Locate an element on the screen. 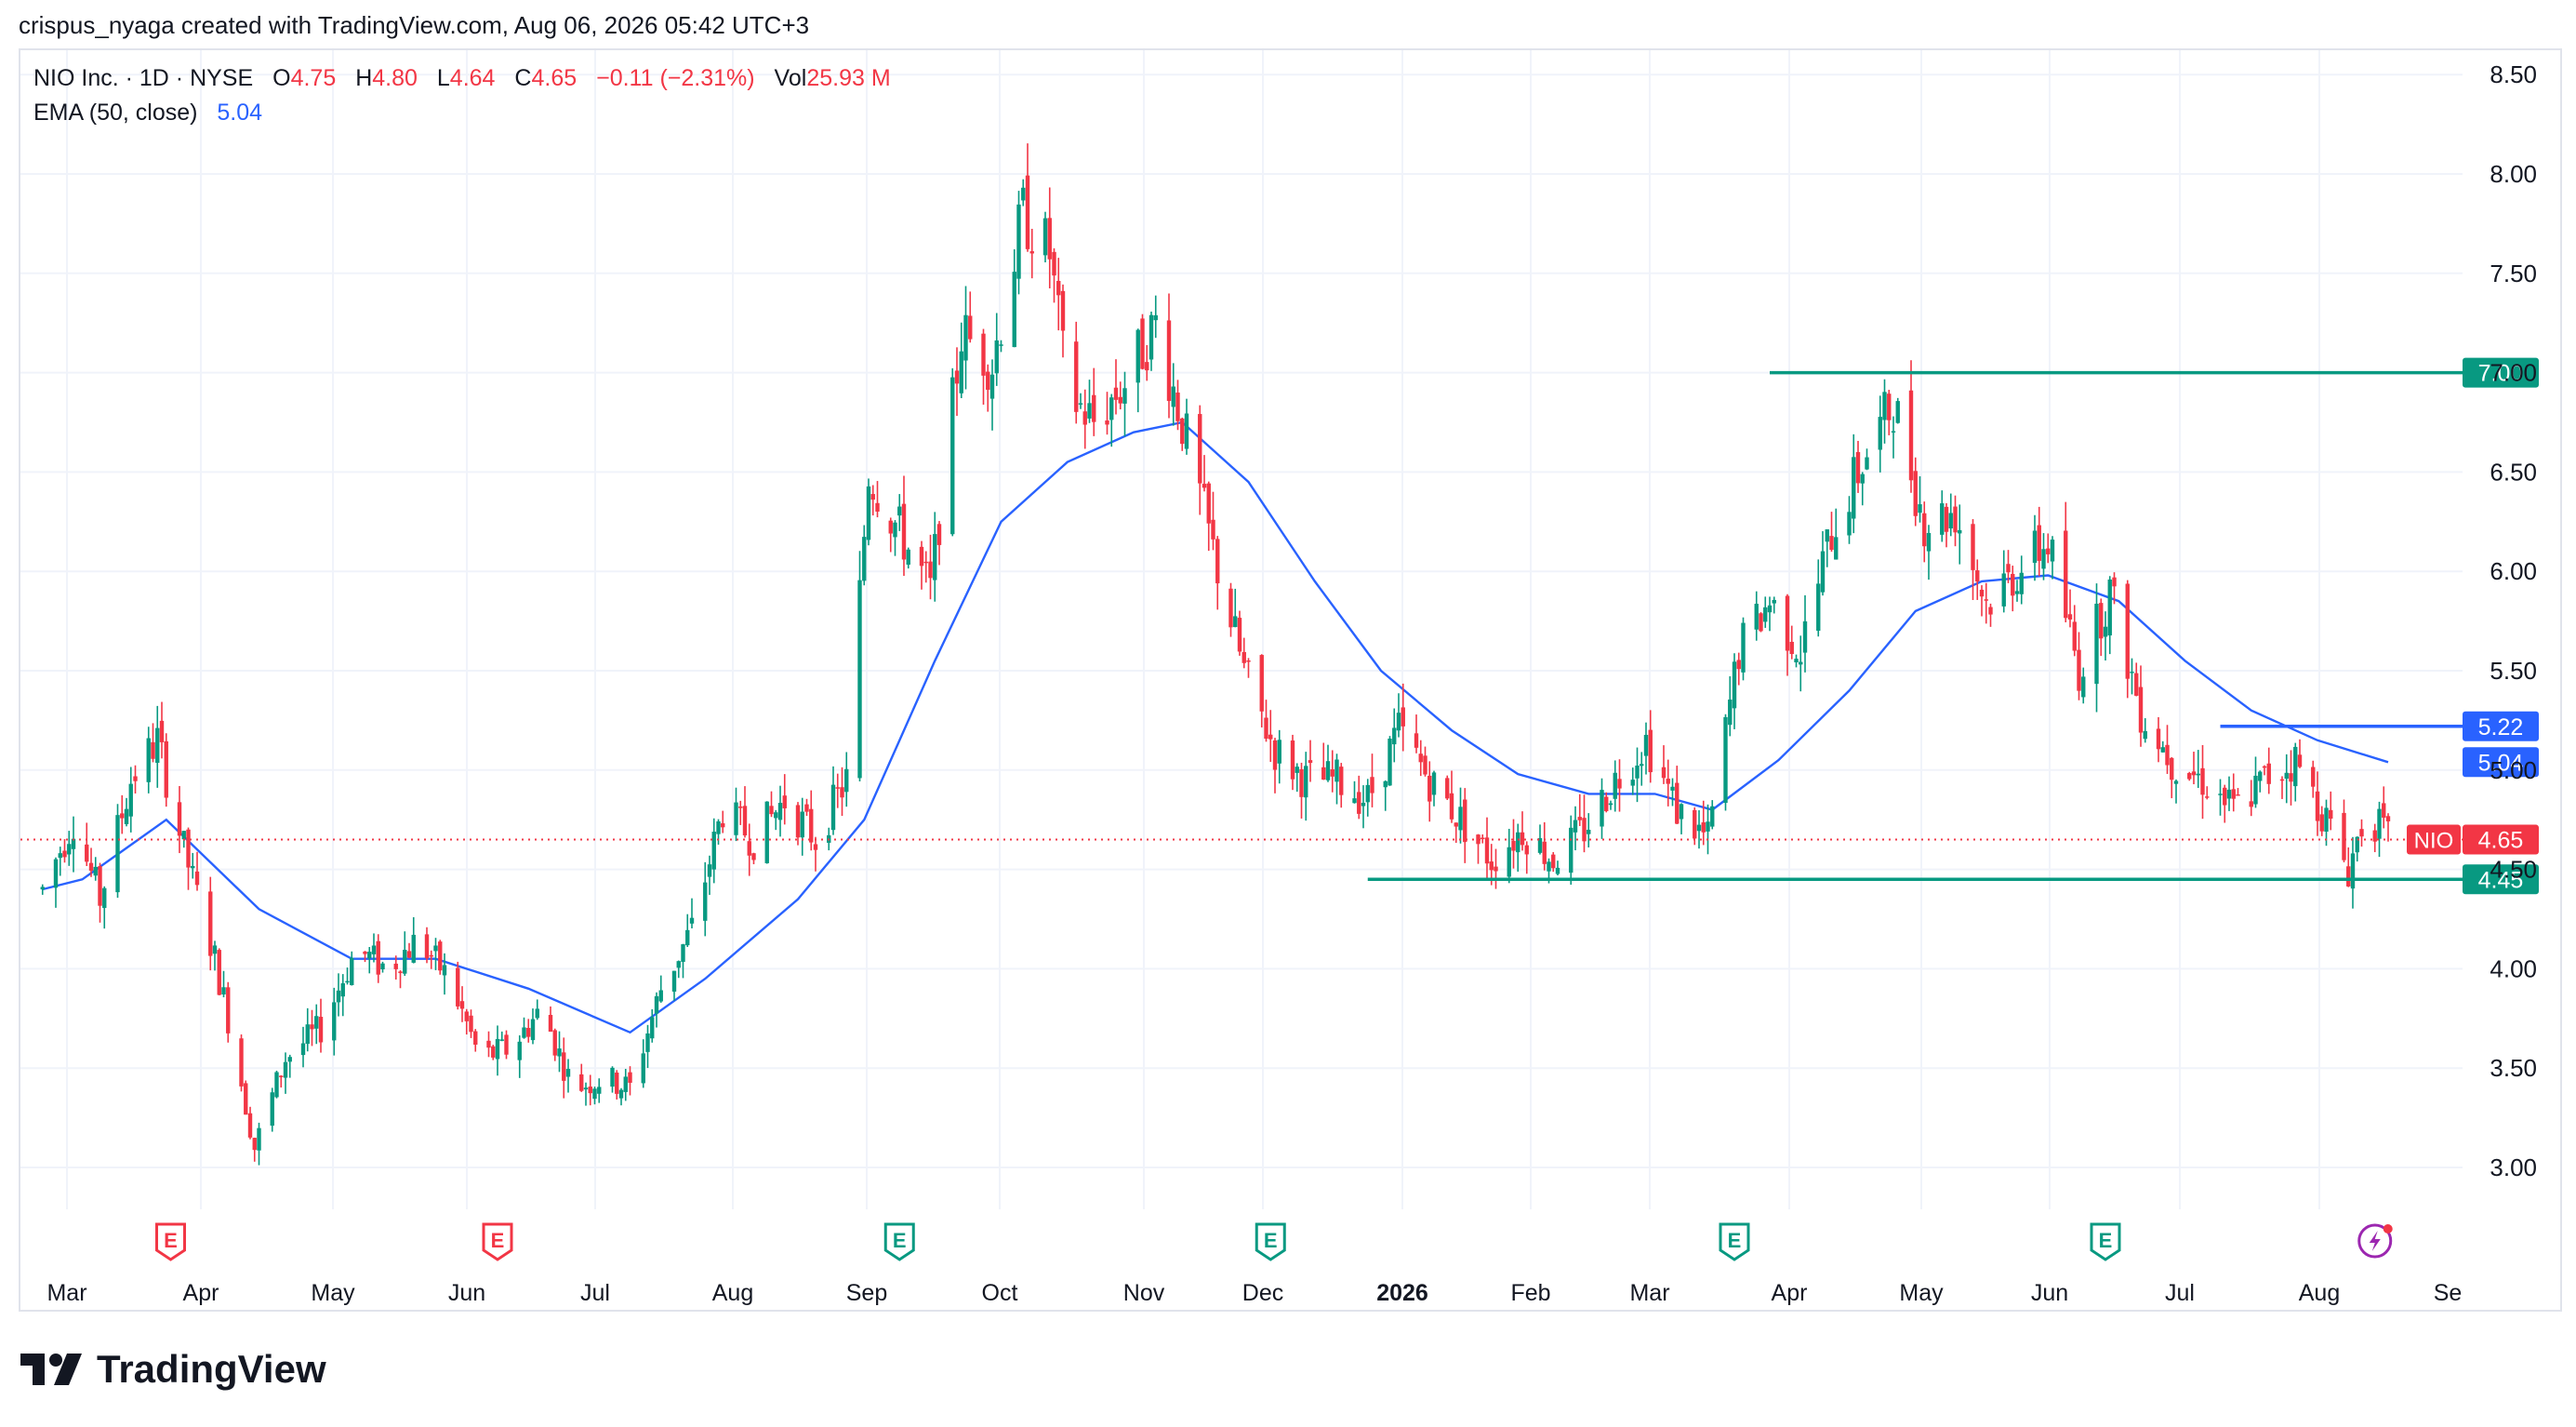 The image size is (2576, 1427). x-tick-label: May is located at coordinates (333, 1293).